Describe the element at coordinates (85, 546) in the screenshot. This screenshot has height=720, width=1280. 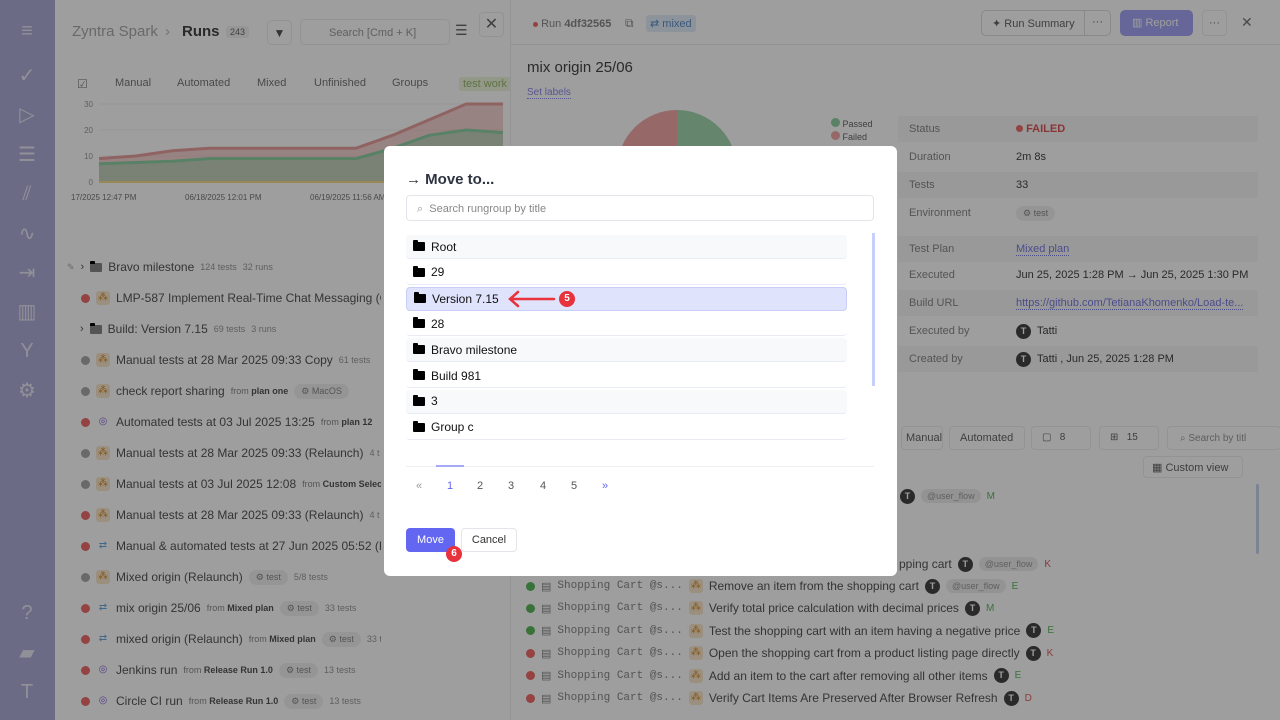
I see `status-failed-icon` at that location.